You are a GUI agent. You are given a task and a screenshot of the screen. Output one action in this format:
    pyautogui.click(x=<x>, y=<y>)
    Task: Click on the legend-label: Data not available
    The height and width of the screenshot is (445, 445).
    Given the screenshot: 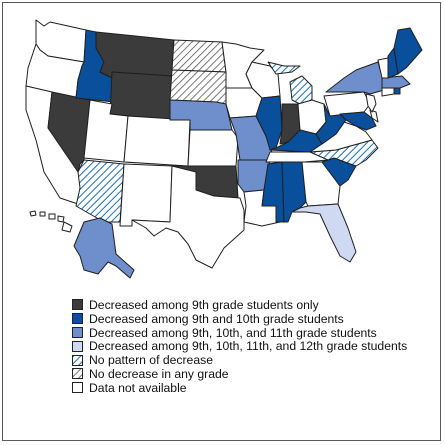 What is the action you would take?
    pyautogui.click(x=138, y=387)
    